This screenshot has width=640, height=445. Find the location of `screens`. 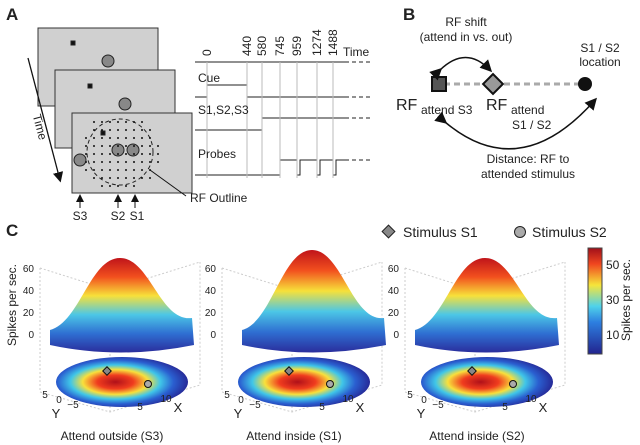

screens is located at coordinates (115, 110).